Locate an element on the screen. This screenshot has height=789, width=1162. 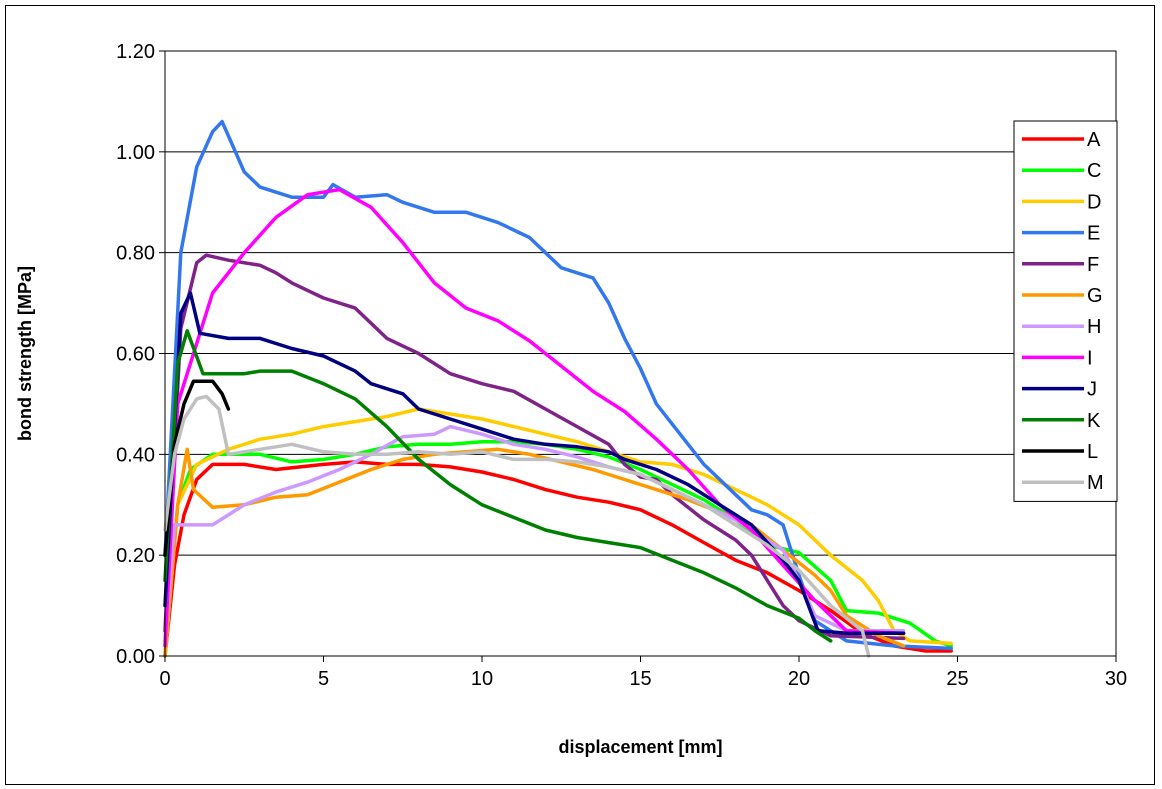
legend-label: E is located at coordinates (1093, 234).